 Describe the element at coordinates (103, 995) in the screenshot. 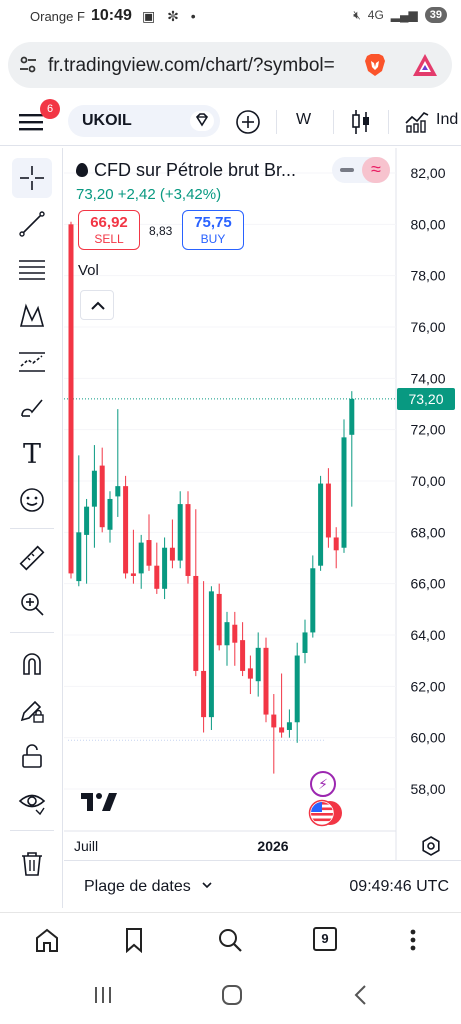

I see `recent-apps-icon` at that location.